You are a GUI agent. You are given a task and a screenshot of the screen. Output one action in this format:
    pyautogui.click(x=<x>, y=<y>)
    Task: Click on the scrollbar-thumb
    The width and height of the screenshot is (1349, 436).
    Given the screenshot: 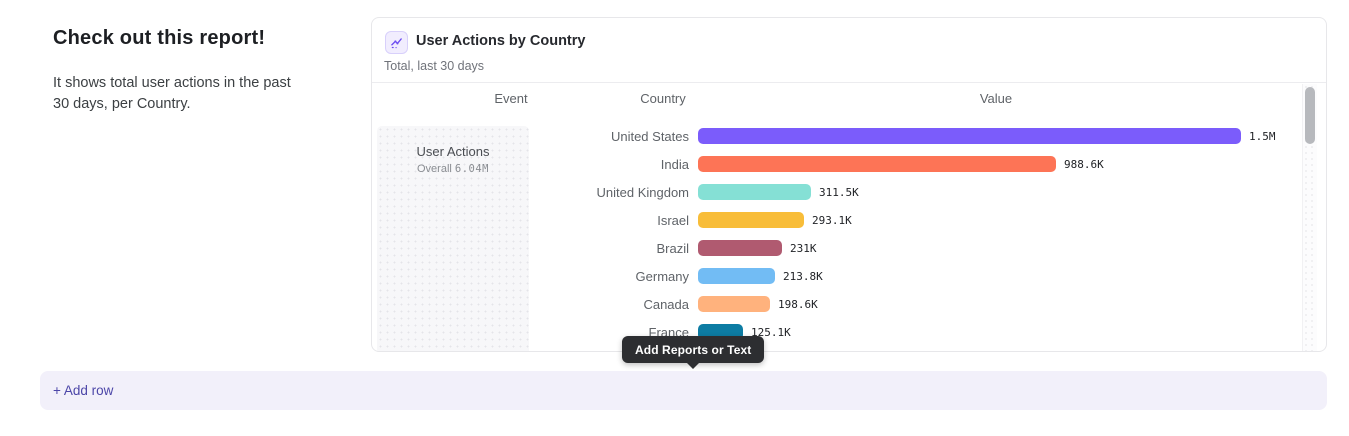 What is the action you would take?
    pyautogui.click(x=1310, y=115)
    